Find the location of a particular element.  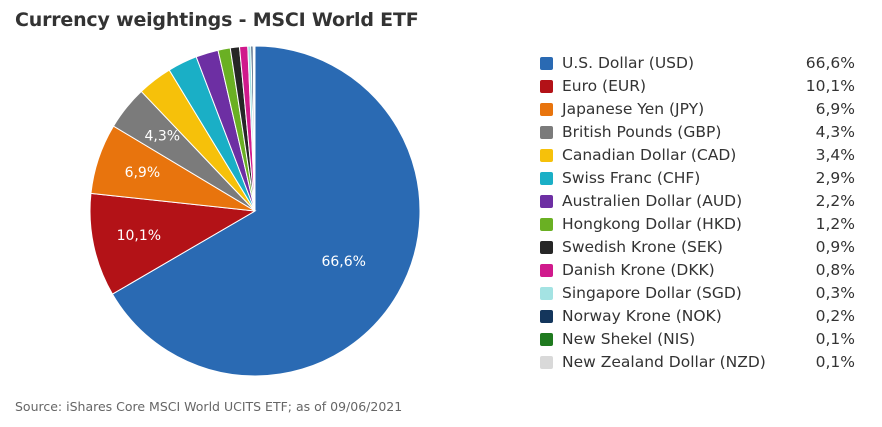

legend-item-4: Canadian Dollar (CAD) 3,4% is located at coordinates (700, 155).